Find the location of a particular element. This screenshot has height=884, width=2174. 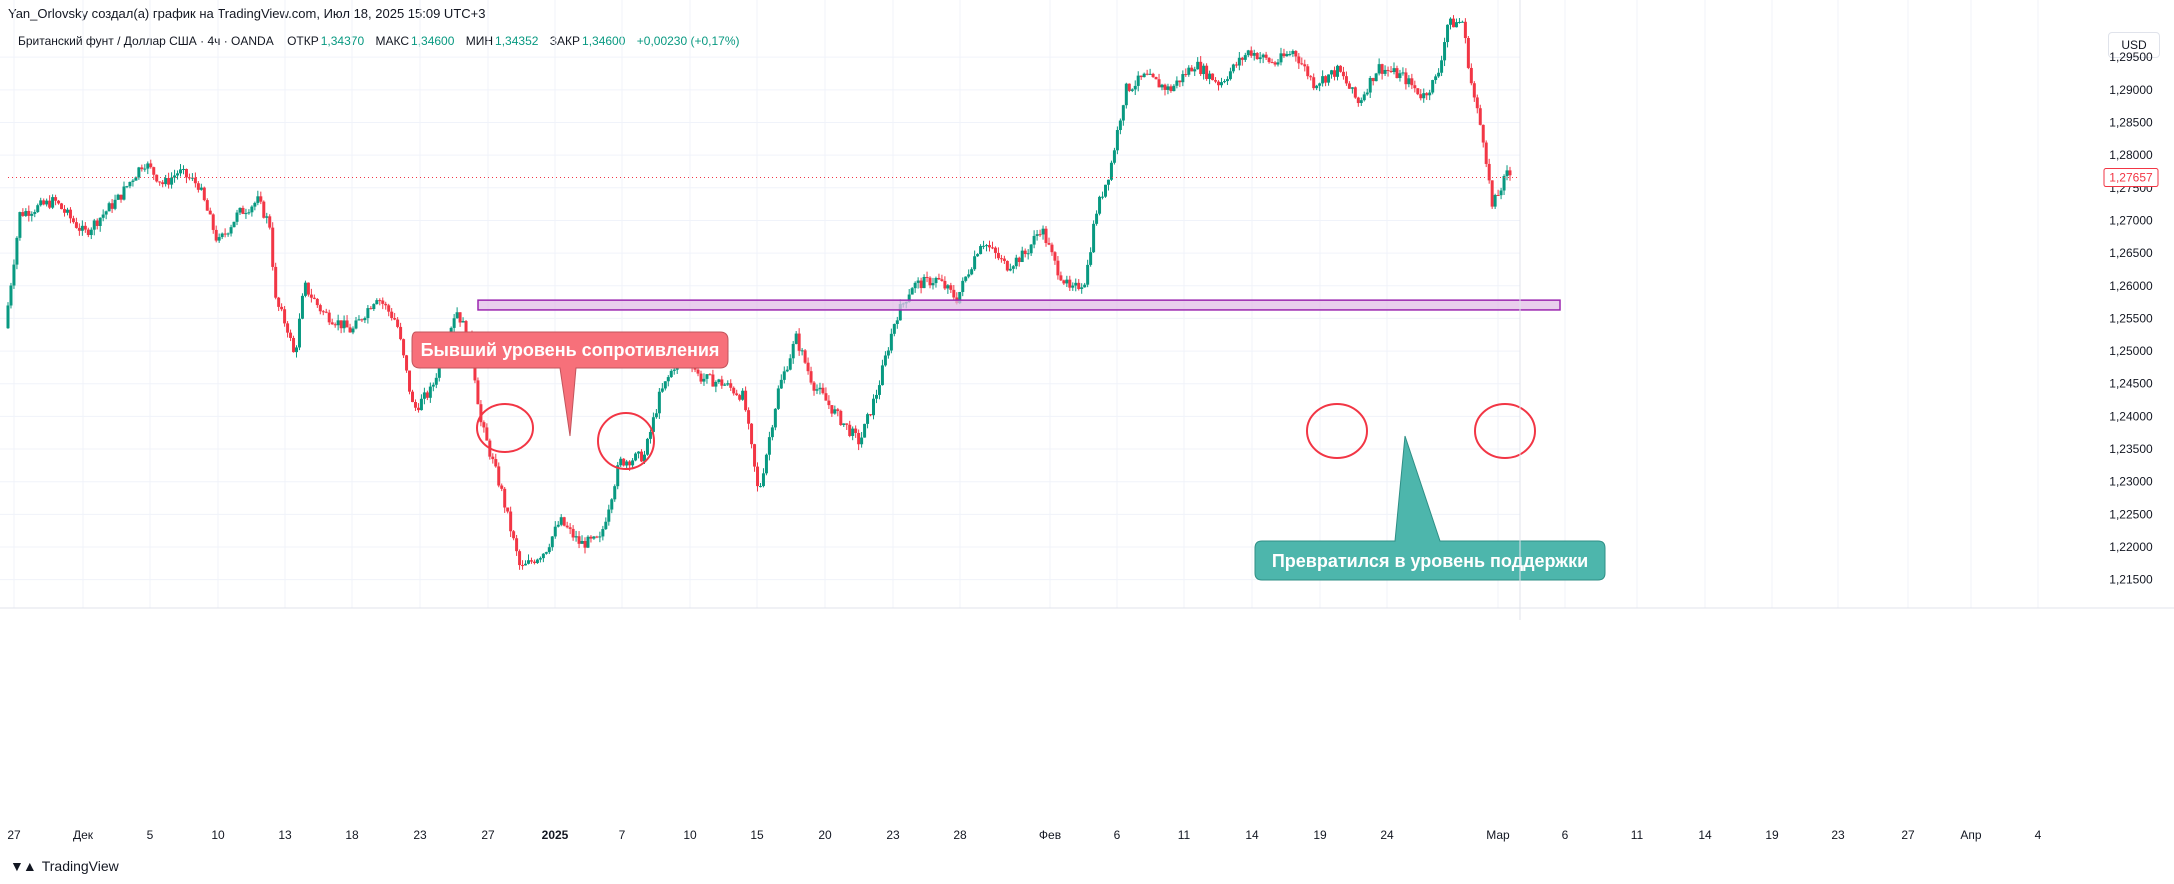

brand-name: TradingView is located at coordinates (80, 866).